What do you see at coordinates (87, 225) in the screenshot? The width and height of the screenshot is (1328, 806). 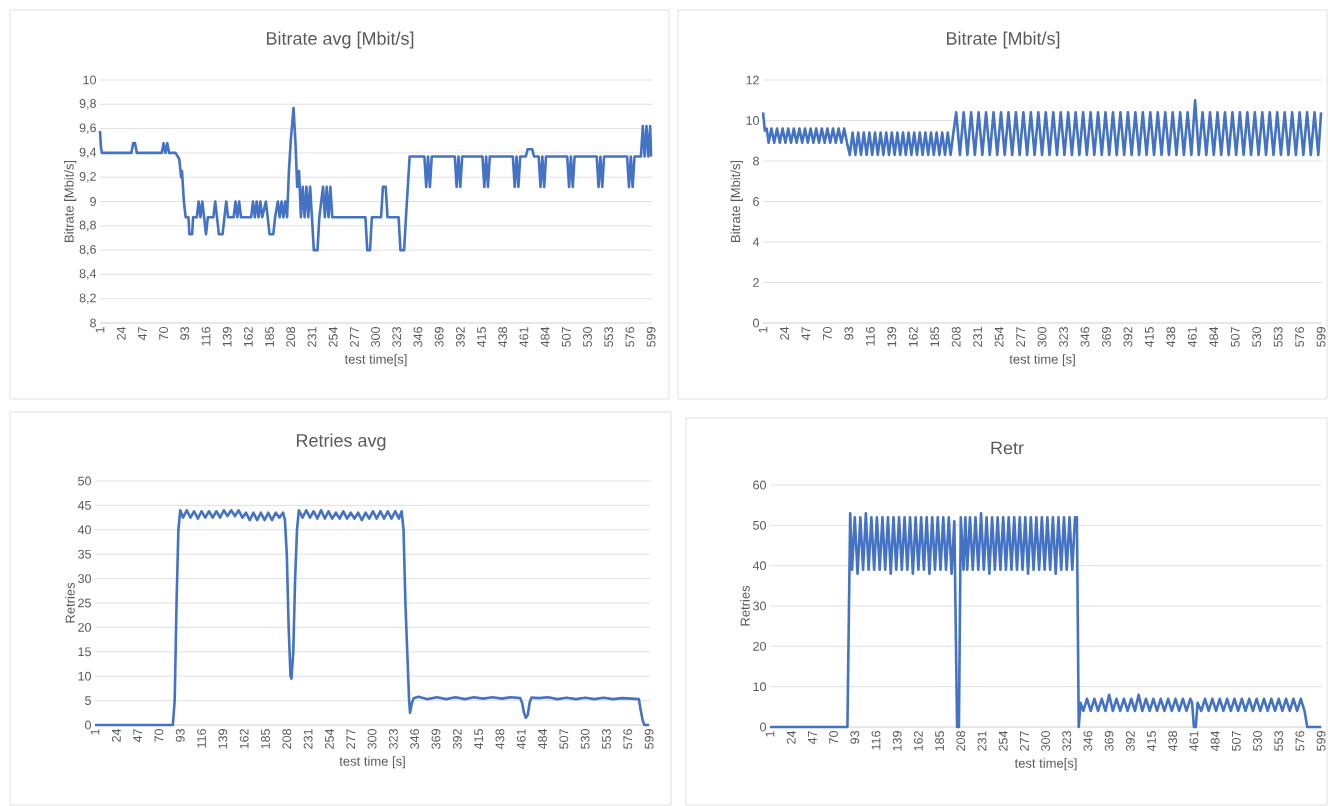 I see `y-tick-label: 8,8` at bounding box center [87, 225].